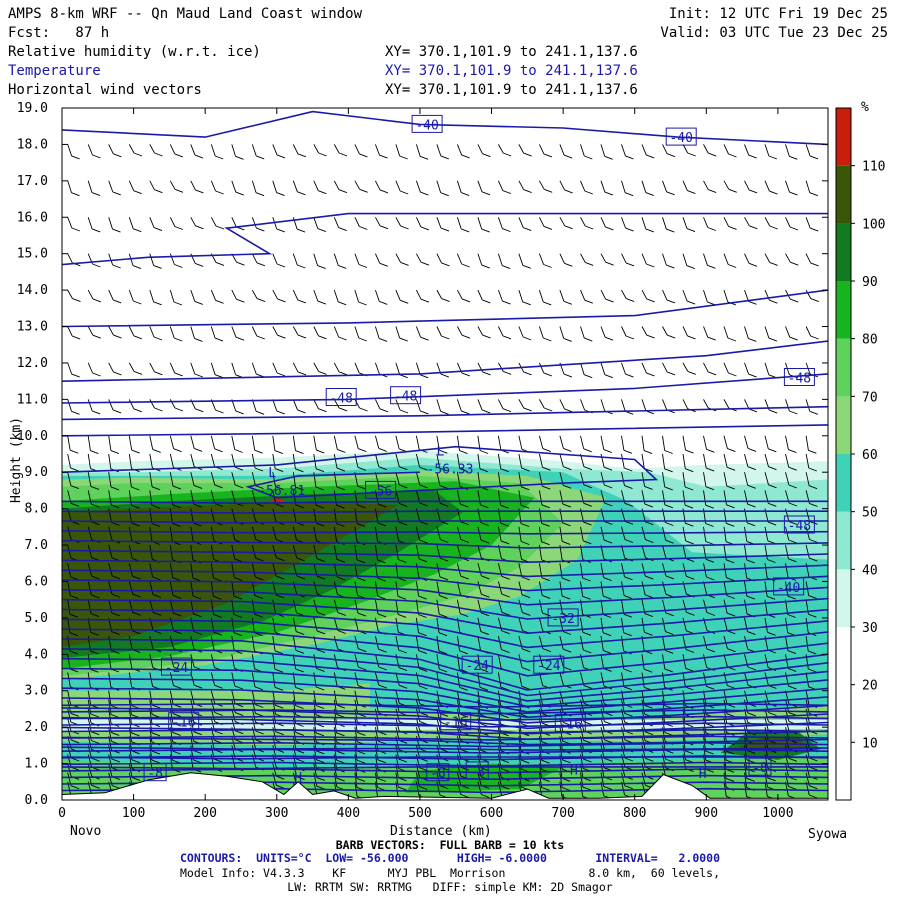 This screenshot has width=900, height=900. I want to click on contour-label: -48, so click(341, 397).